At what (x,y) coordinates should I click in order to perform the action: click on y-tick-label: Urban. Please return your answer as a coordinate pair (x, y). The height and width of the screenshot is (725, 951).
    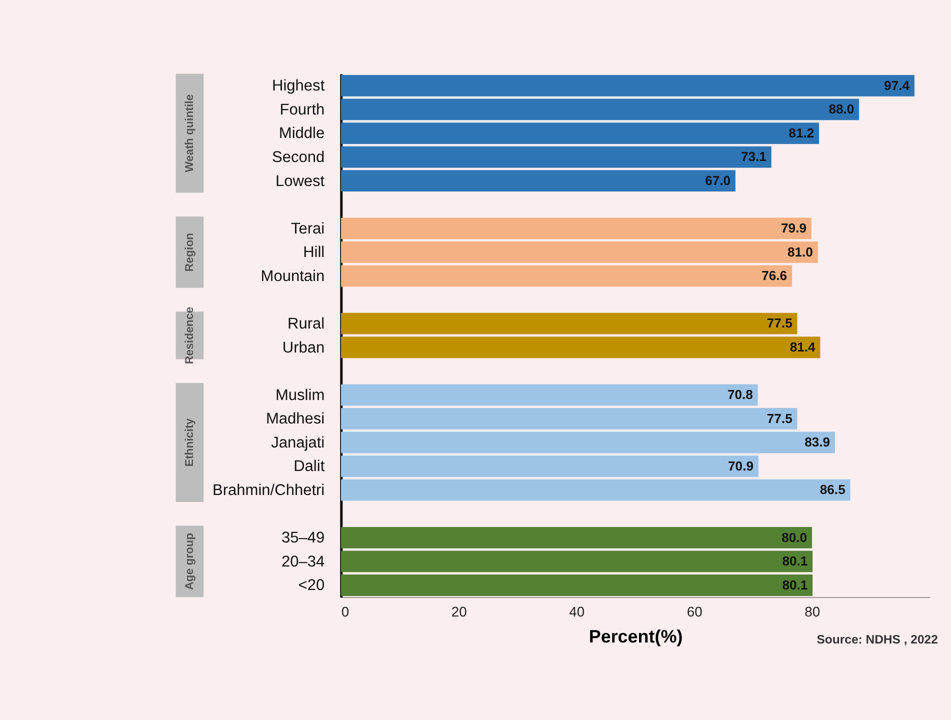
    Looking at the image, I should click on (303, 347).